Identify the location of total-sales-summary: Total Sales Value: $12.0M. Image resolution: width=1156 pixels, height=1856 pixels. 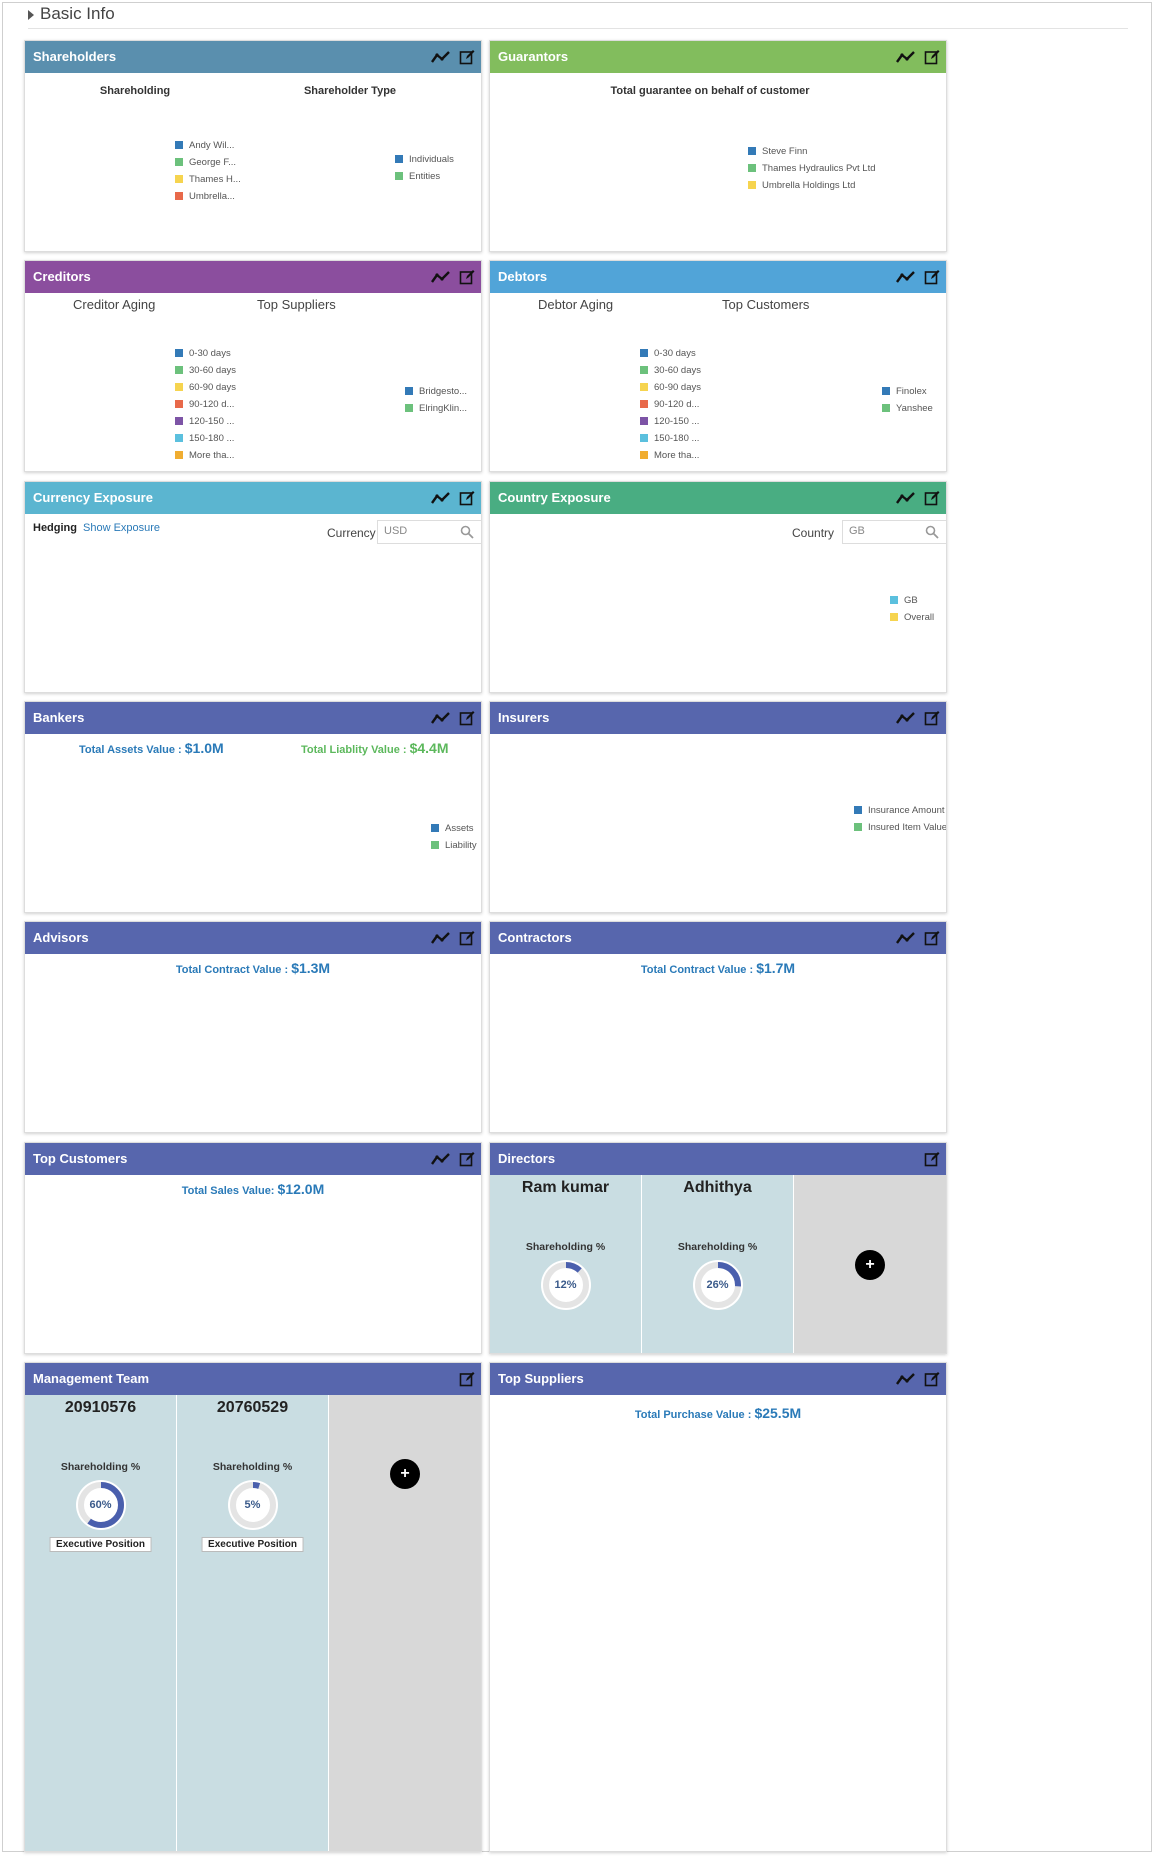
(253, 1189).